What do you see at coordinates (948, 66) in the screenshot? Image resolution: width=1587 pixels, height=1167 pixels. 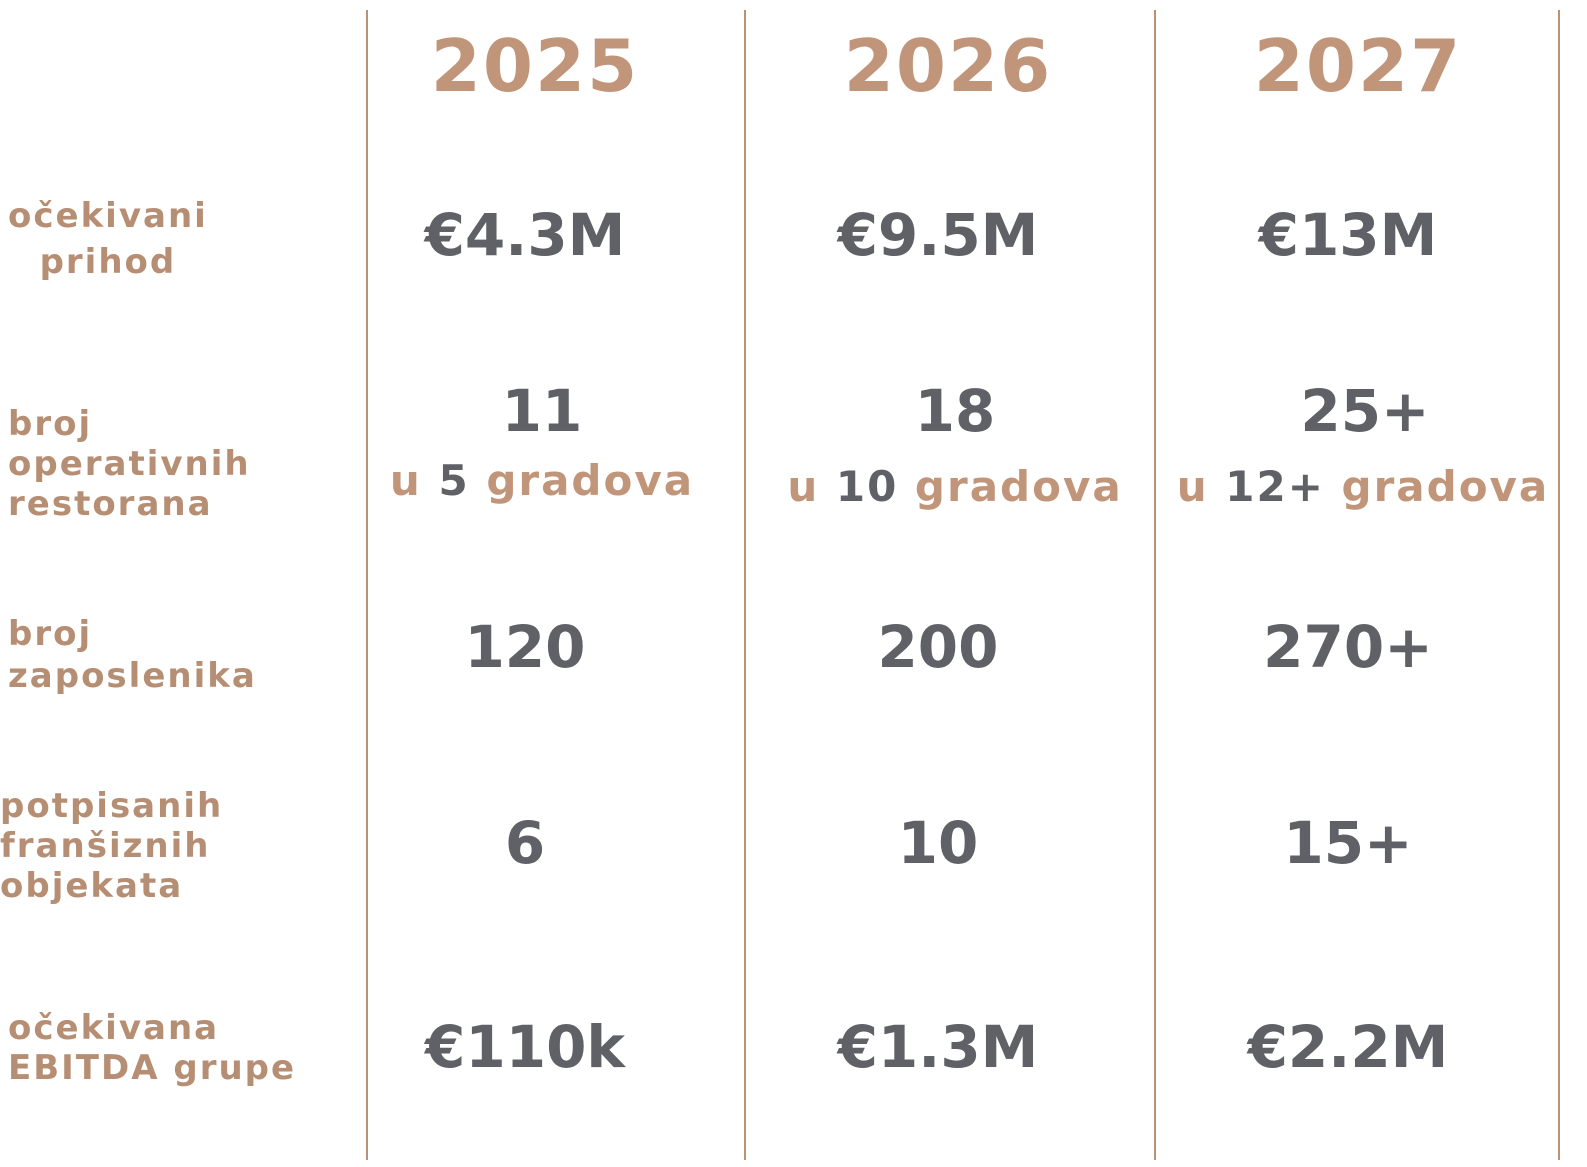 I see `year-header-2026: 2026` at bounding box center [948, 66].